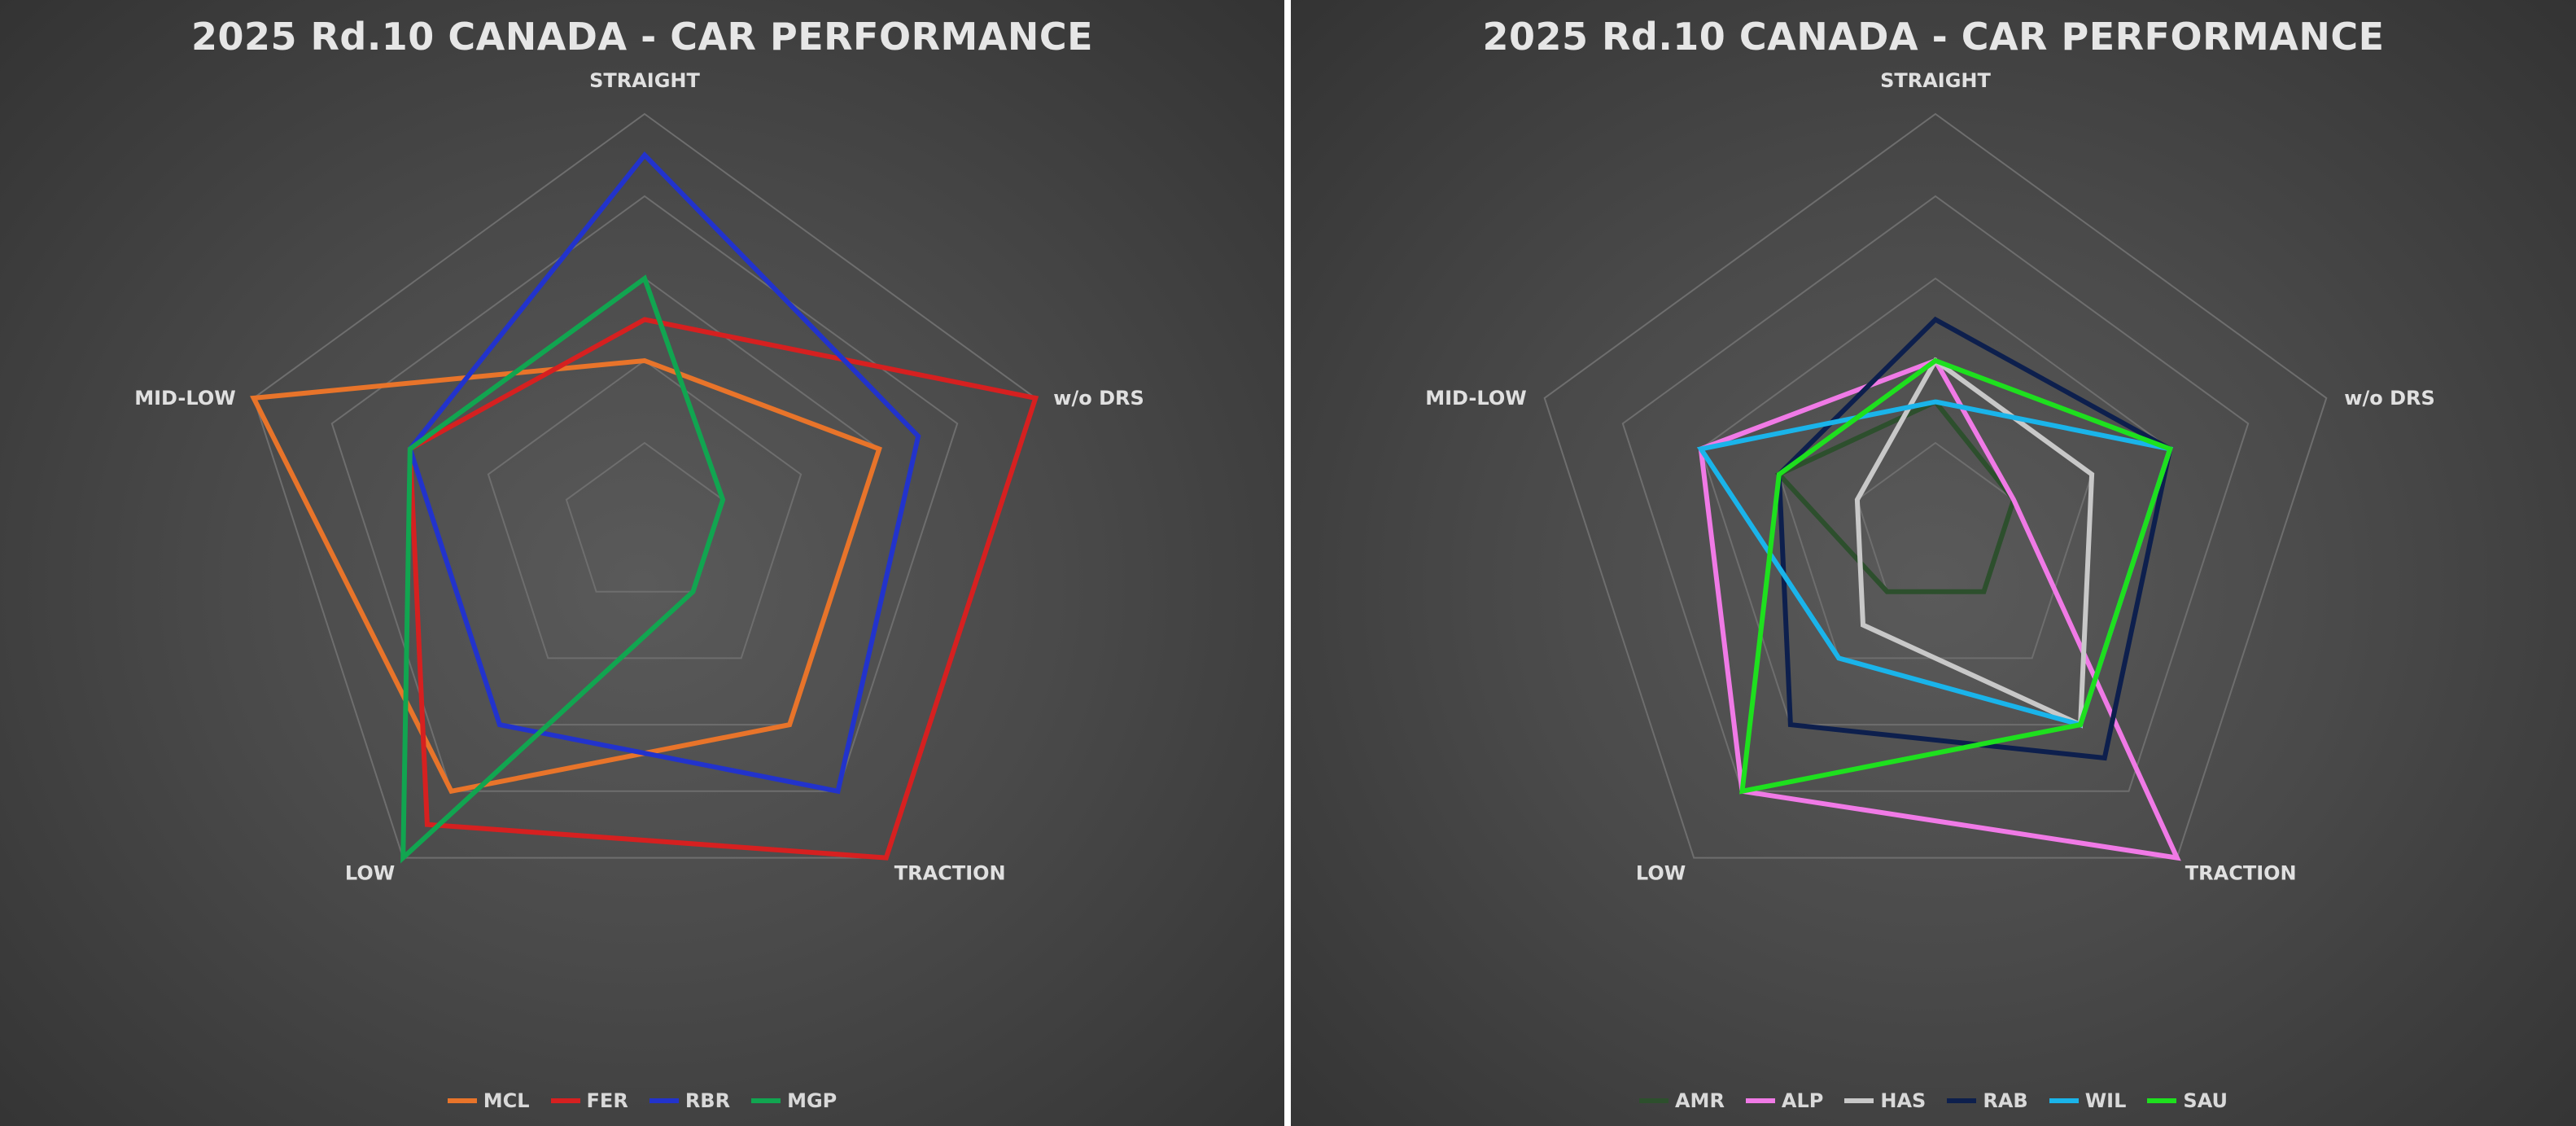  I want to click on legend-label: MGP, so click(812, 1101).